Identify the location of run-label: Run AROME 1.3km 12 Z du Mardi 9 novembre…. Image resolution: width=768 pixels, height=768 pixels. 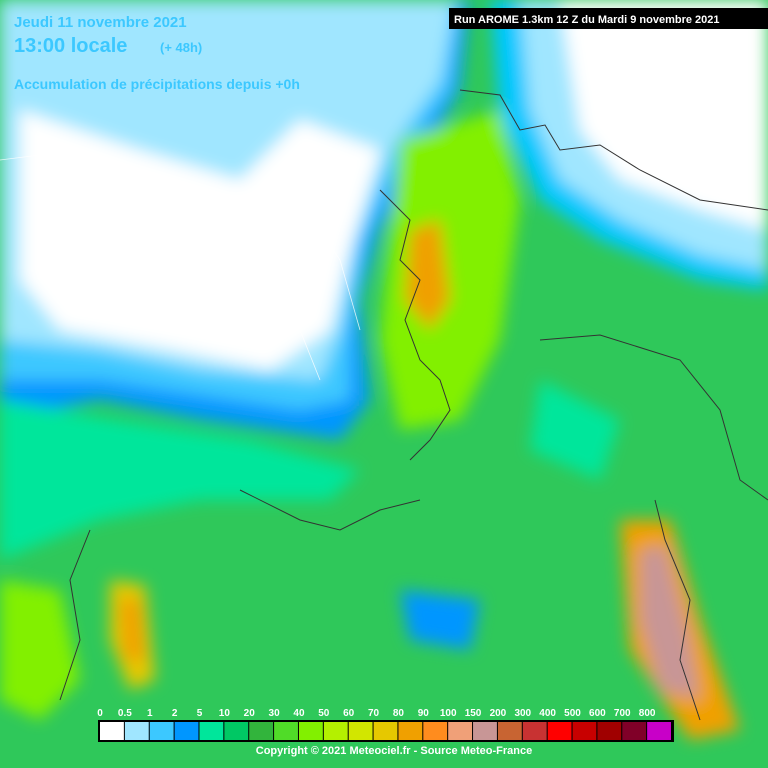
(587, 20).